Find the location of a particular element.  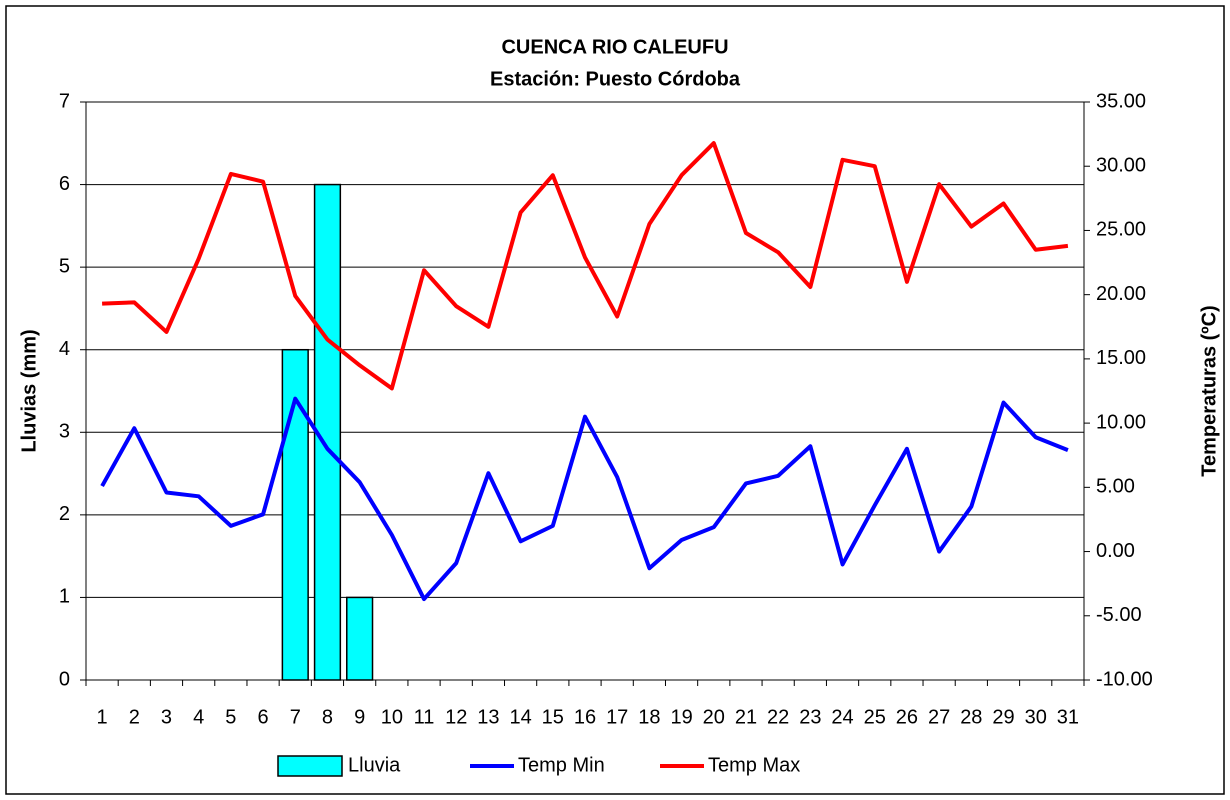

x-tick-label: 3 is located at coordinates (166, 717).